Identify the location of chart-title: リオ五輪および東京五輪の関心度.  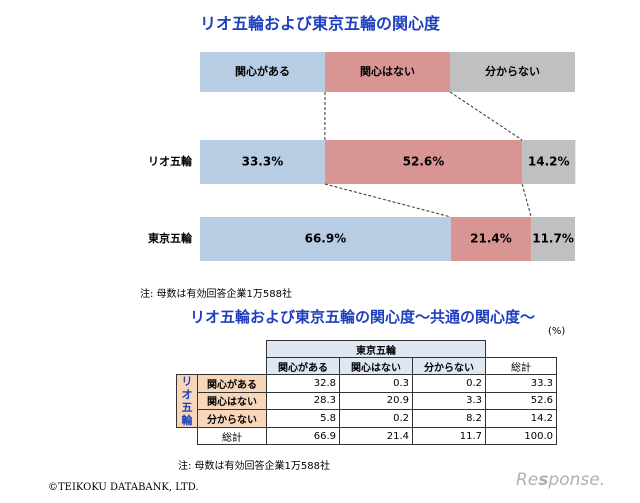
(319, 23).